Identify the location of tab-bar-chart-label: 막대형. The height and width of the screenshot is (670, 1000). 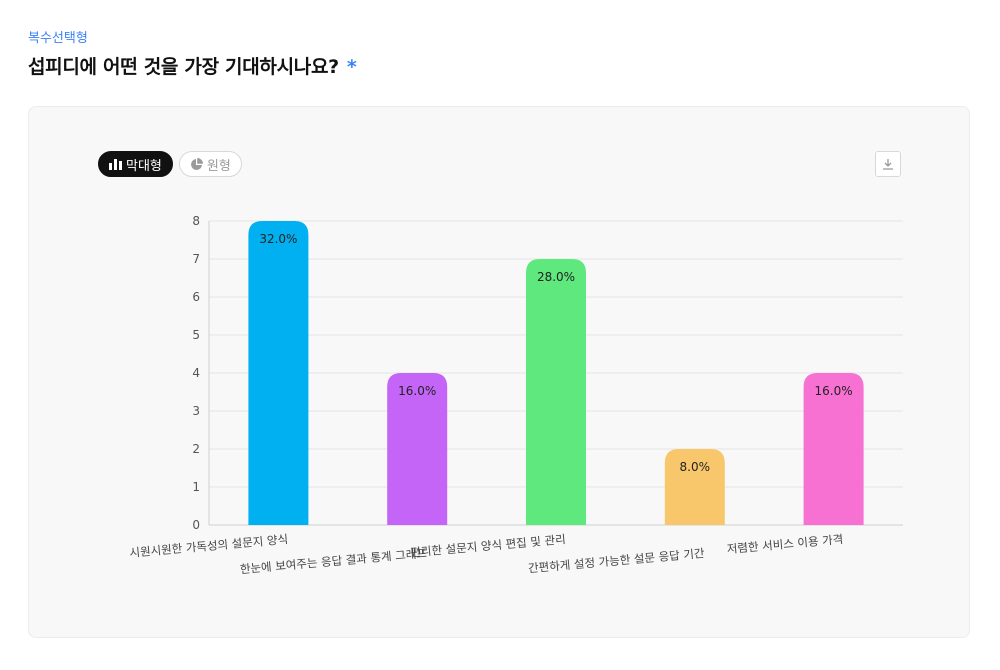
(144, 166).